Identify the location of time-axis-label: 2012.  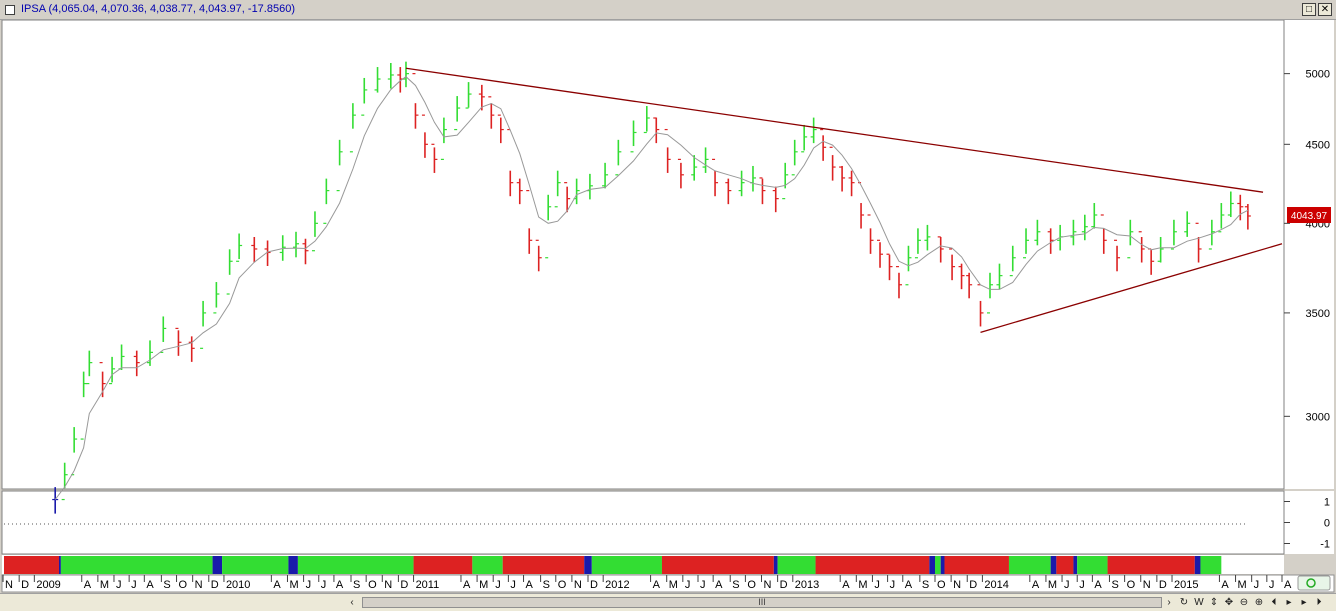
(617, 585).